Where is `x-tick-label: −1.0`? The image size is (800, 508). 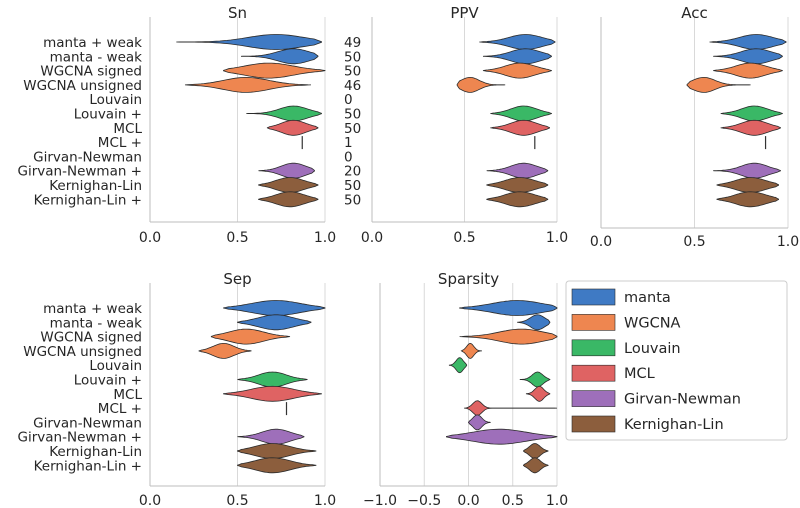
x-tick-label: −1.0 is located at coordinates (380, 500).